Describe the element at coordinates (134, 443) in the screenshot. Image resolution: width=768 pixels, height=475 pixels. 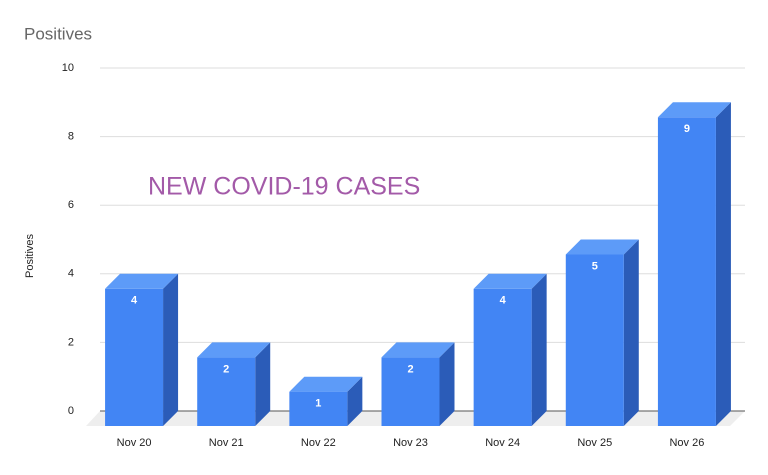
I see `x-tick-label: Nov 20` at that location.